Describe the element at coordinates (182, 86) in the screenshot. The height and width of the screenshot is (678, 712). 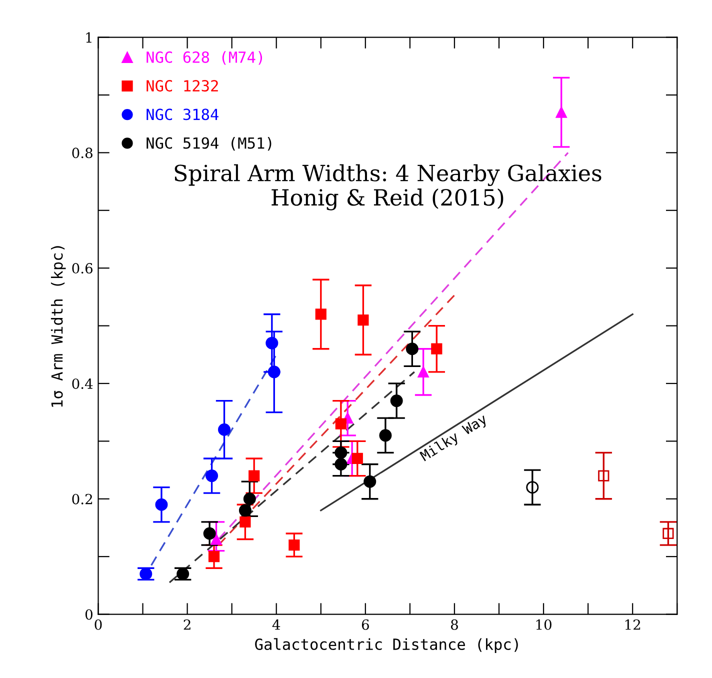
I see `legend-label: NGC 1232` at that location.